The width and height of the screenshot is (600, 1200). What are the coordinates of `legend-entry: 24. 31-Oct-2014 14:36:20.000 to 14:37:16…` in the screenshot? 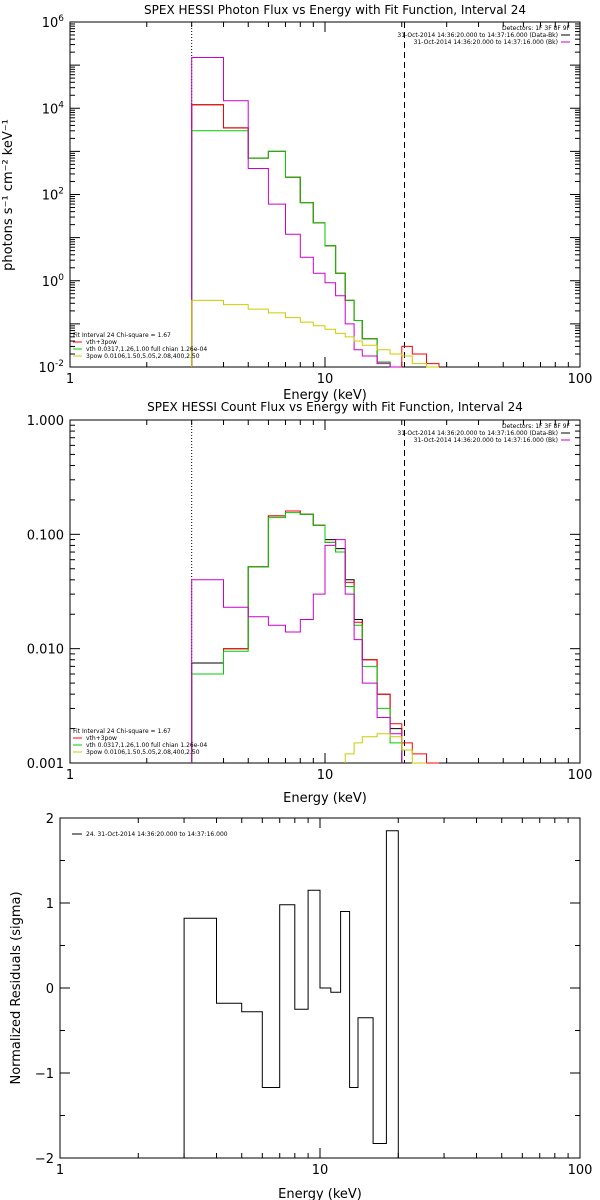 It's located at (157, 834).